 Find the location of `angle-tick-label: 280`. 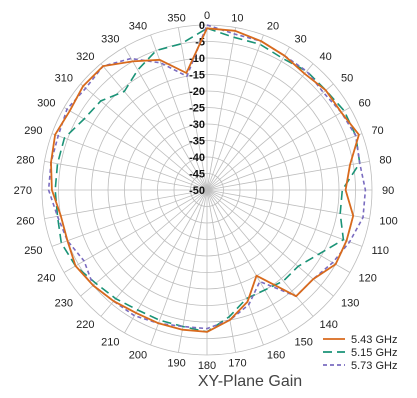

angle-tick-label: 280 is located at coordinates (25, 161).